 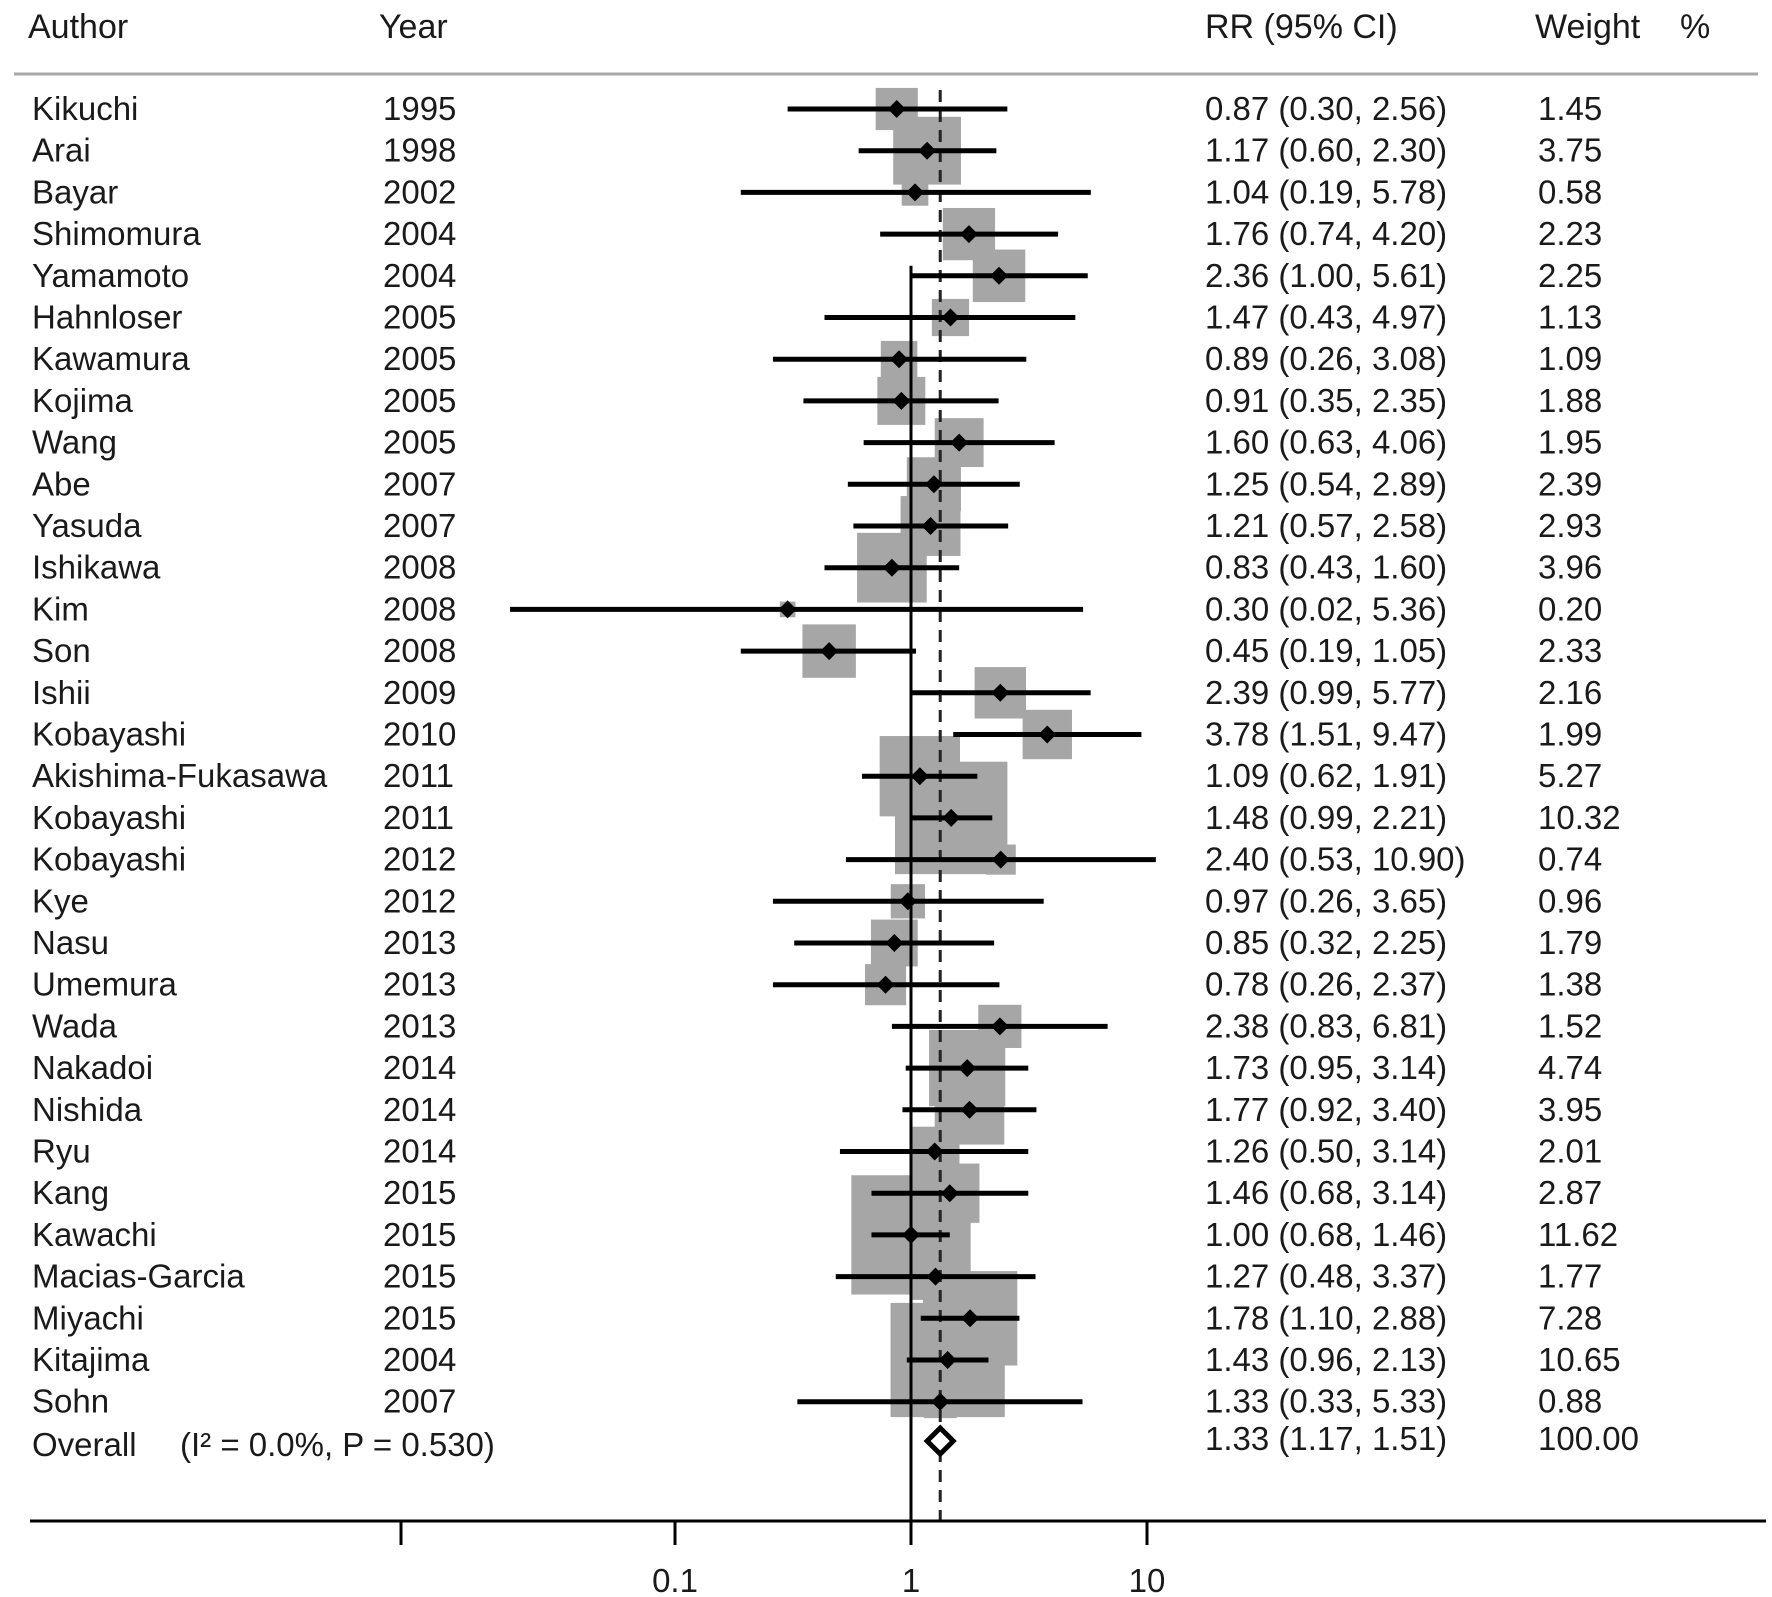 What do you see at coordinates (1695, 27) in the screenshot?
I see `header-weight-unit: %` at bounding box center [1695, 27].